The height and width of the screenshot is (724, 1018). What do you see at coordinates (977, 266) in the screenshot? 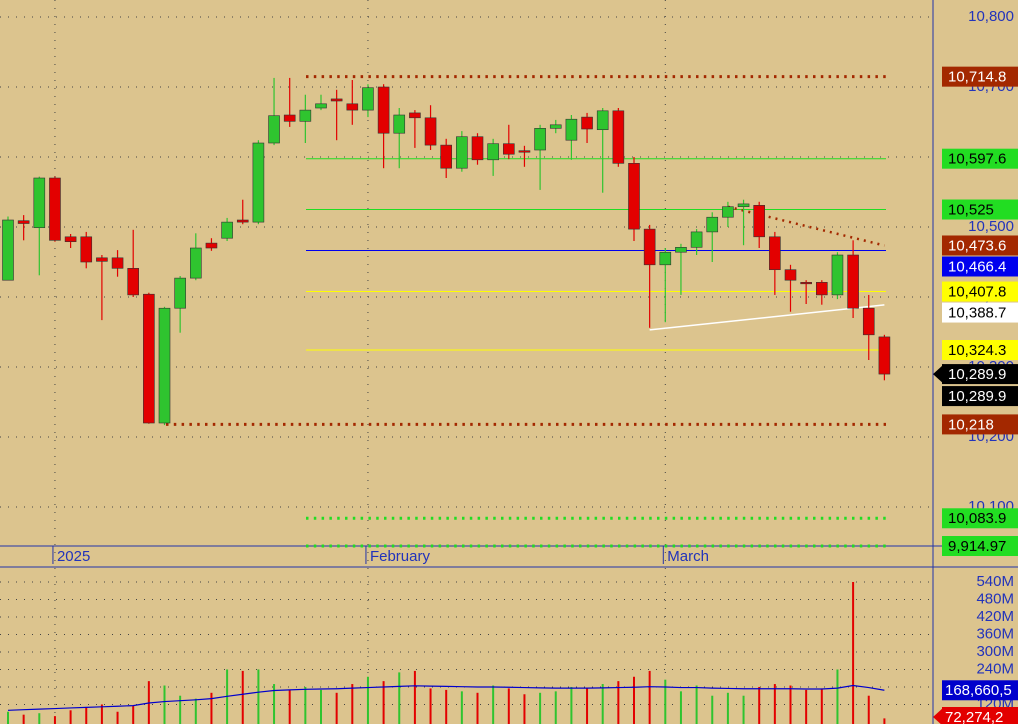
I see `level-label: 10,466.4` at bounding box center [977, 266].